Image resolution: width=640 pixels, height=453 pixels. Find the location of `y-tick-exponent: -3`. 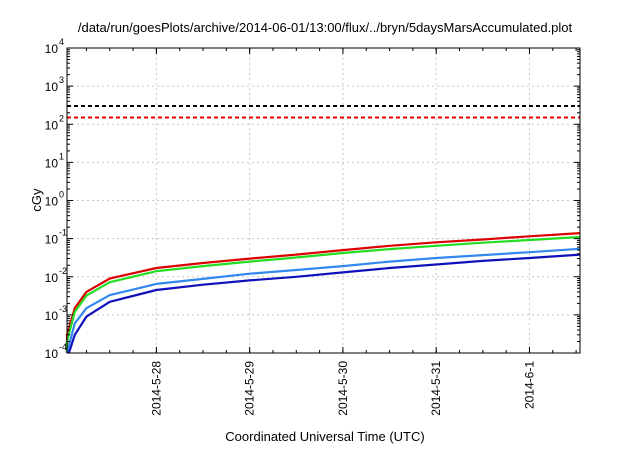

y-tick-exponent: -3 is located at coordinates (63, 309).